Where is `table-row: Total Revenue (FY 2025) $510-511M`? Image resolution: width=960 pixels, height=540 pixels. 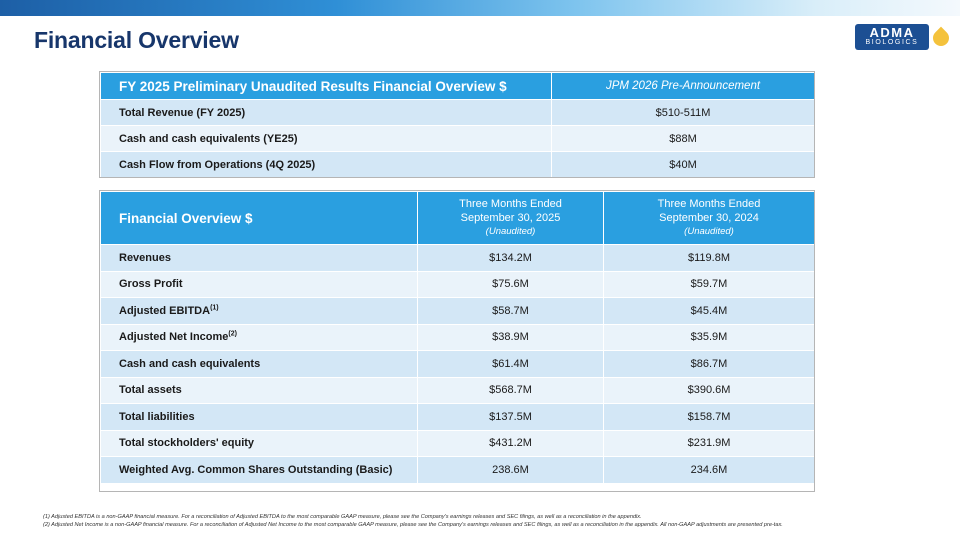 table-row: Total Revenue (FY 2025) $510-511M is located at coordinates (457, 112).